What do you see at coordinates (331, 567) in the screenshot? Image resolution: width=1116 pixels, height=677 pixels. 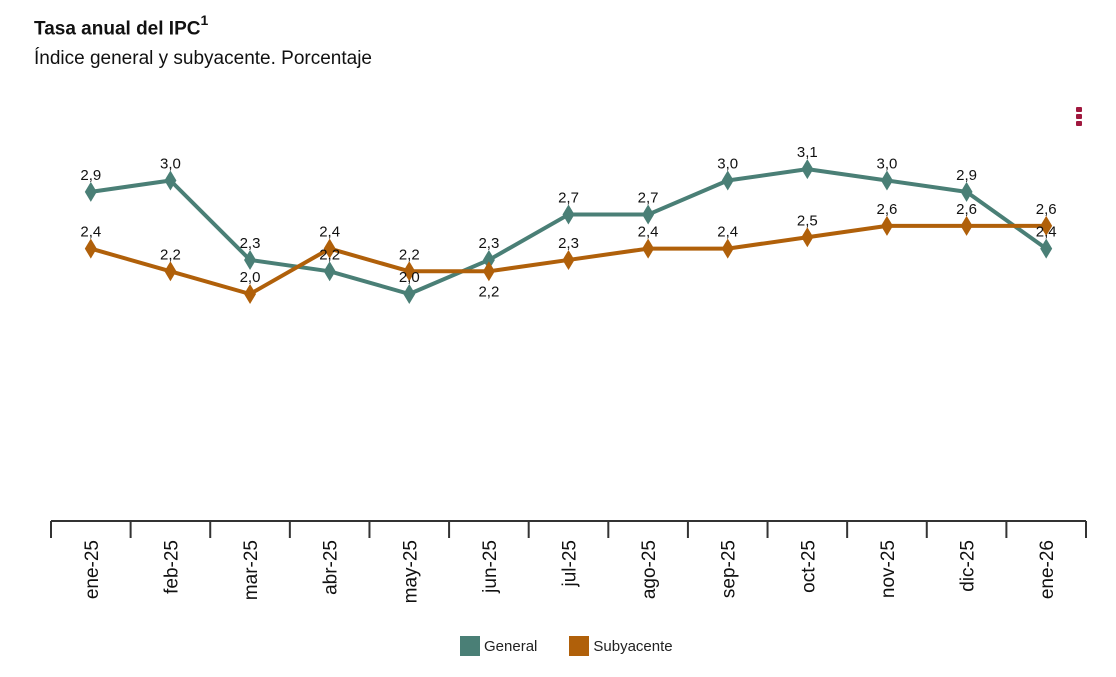 I see `x-tick-label: abr-25` at bounding box center [331, 567].